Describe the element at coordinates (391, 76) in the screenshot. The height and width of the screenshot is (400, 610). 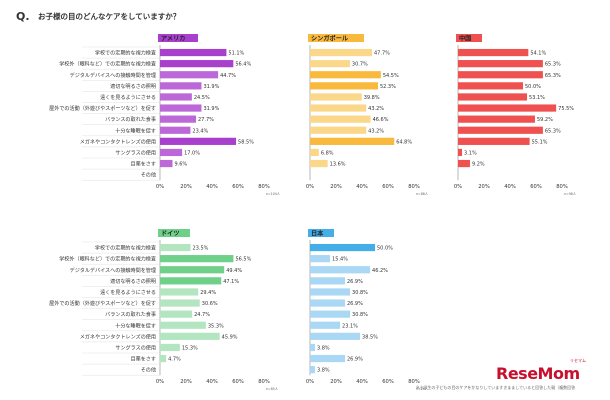
I see `data-label: 54.5%` at that location.